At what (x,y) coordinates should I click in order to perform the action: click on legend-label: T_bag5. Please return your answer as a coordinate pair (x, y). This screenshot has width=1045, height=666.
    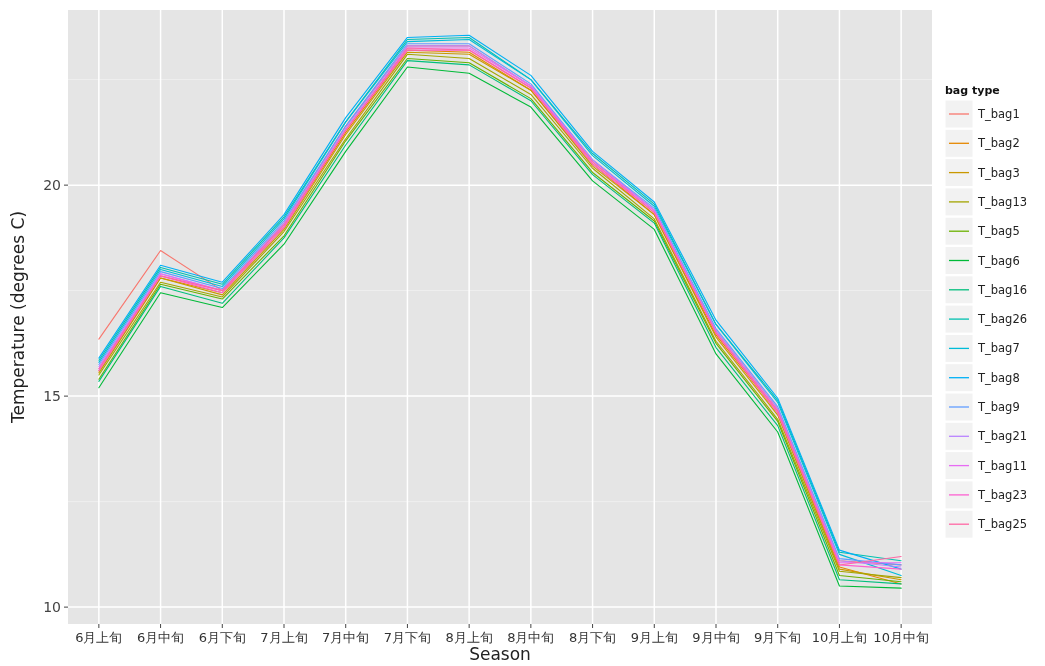
    Looking at the image, I should click on (998, 231).